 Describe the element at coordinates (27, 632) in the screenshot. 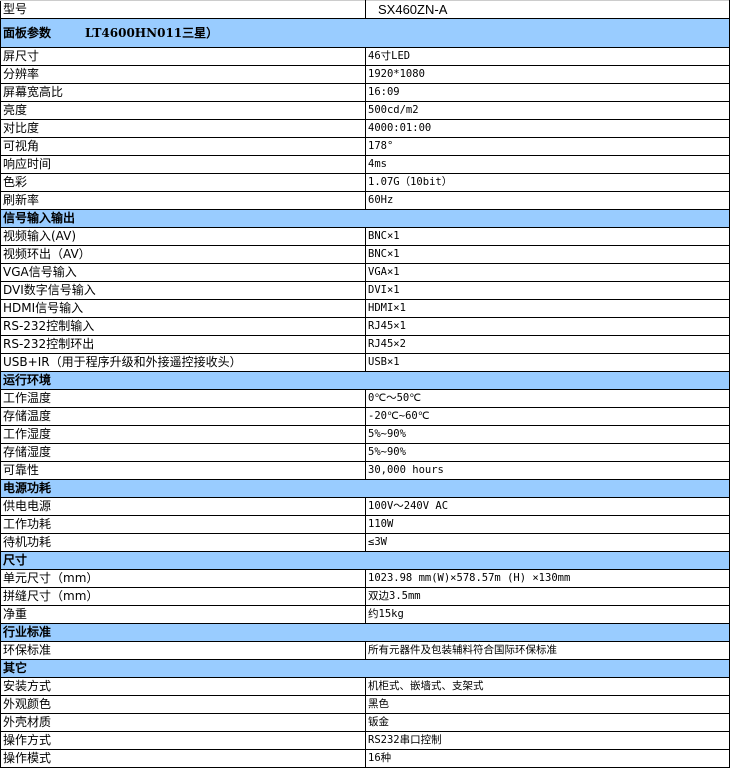

I see `section-title-text: 行业标准` at that location.